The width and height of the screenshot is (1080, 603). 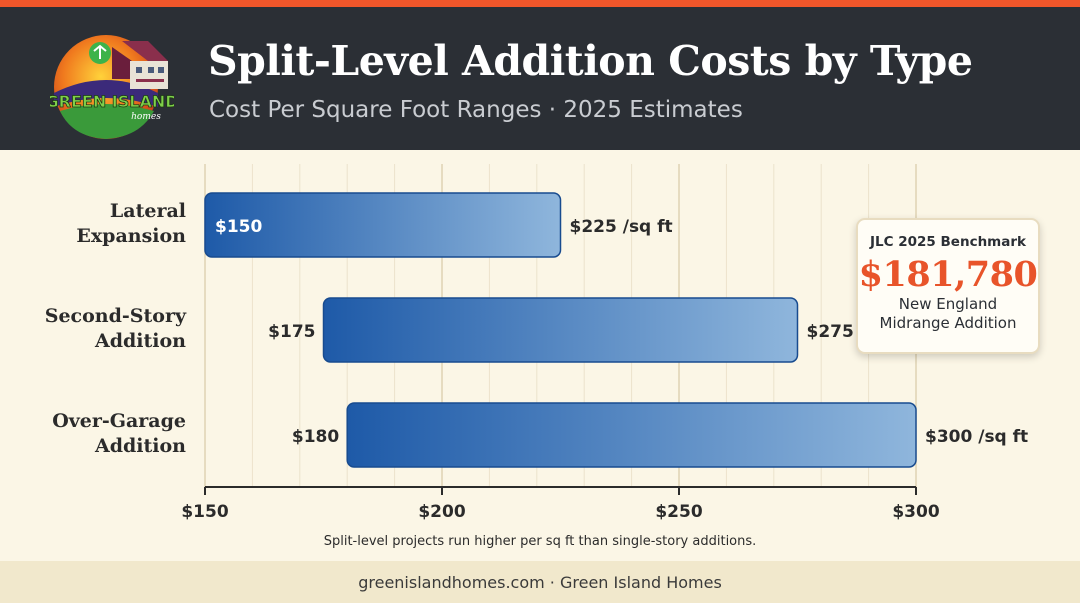 What do you see at coordinates (131, 236) in the screenshot?
I see `category-label-line: Expansion` at bounding box center [131, 236].